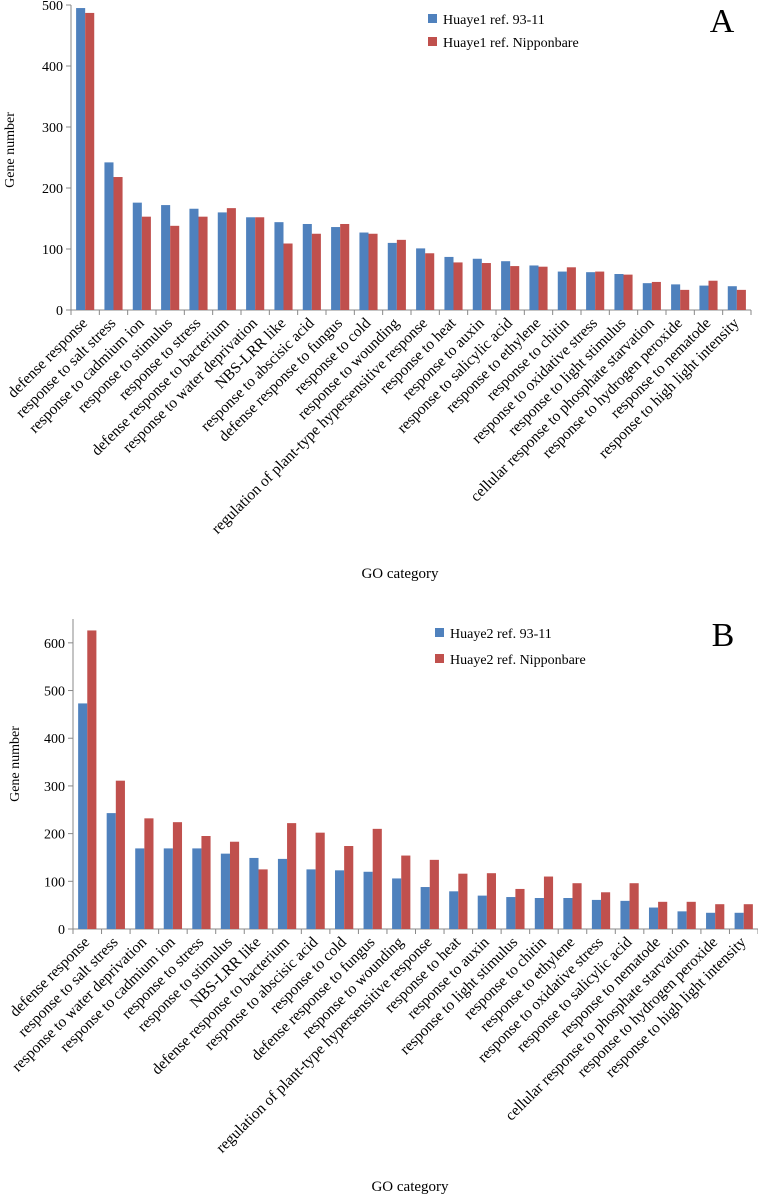  What do you see at coordinates (10, 150) in the screenshot?
I see `y-axis-title: Gene number` at bounding box center [10, 150].